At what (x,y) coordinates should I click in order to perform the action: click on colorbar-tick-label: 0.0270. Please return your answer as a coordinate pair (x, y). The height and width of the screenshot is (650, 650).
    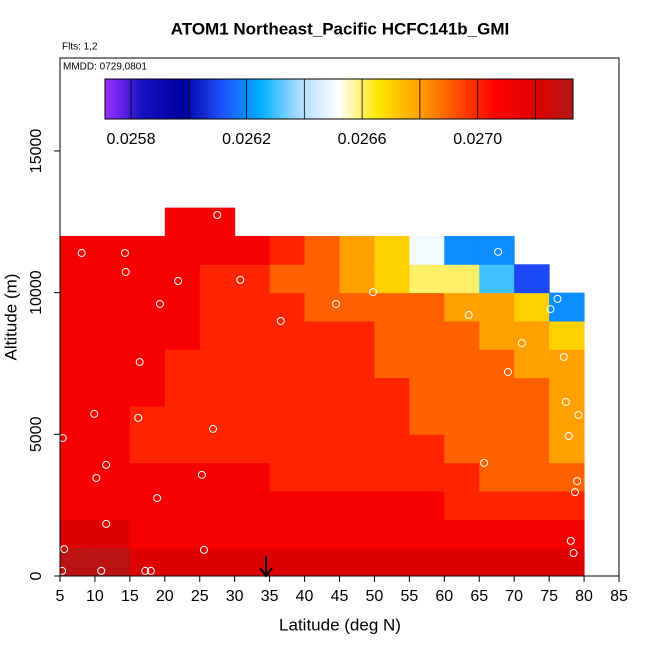
    Looking at the image, I should click on (477, 139).